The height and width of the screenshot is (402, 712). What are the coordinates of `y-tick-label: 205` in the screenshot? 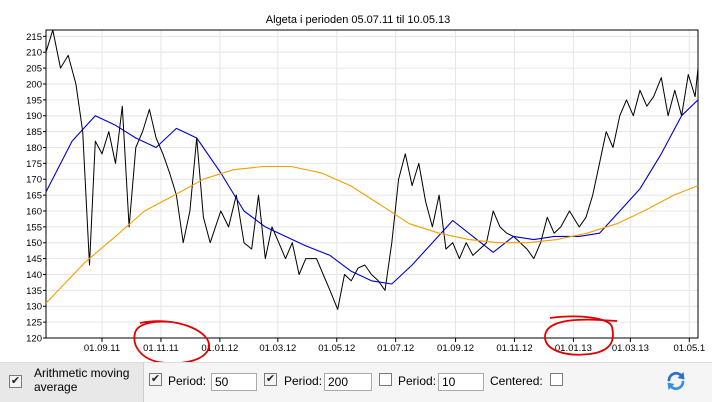 It's located at (34, 69).